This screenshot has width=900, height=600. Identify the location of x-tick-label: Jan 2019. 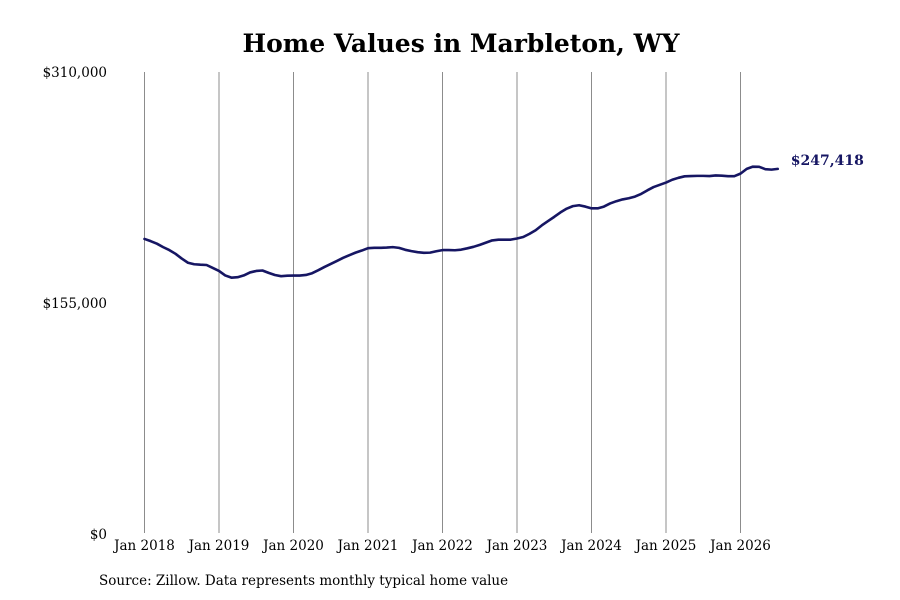
(218, 546).